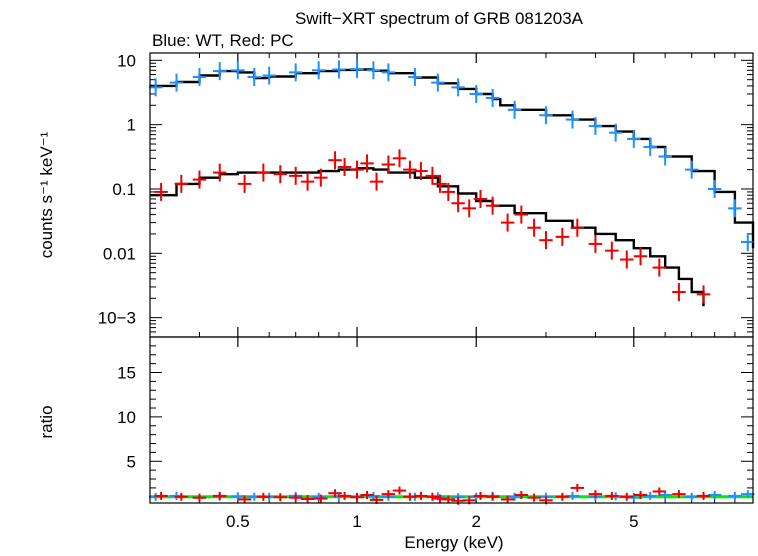 This screenshot has height=556, width=758. I want to click on y-tick-label: 15, so click(126, 373).